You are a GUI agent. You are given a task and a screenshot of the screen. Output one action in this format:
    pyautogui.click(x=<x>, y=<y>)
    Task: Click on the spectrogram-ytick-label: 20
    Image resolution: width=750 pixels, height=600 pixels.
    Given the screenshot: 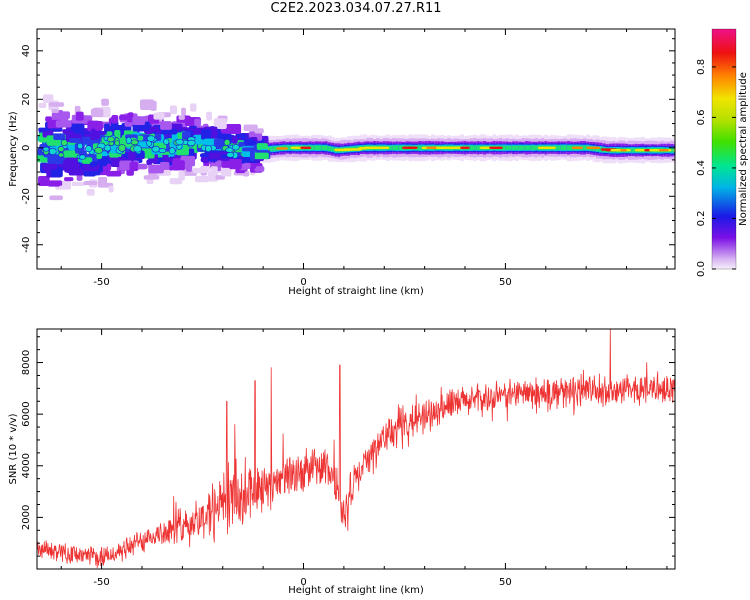 What is the action you would take?
    pyautogui.click(x=26, y=99)
    